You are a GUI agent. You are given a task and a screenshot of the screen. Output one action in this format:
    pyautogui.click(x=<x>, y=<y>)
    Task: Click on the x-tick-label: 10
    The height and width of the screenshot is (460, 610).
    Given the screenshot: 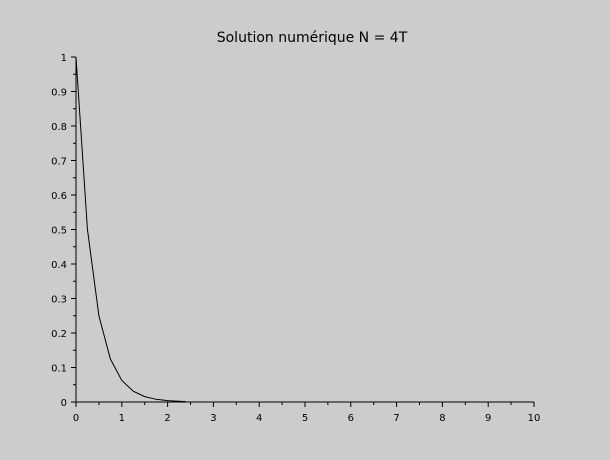 What is the action you would take?
    pyautogui.click(x=534, y=418)
    